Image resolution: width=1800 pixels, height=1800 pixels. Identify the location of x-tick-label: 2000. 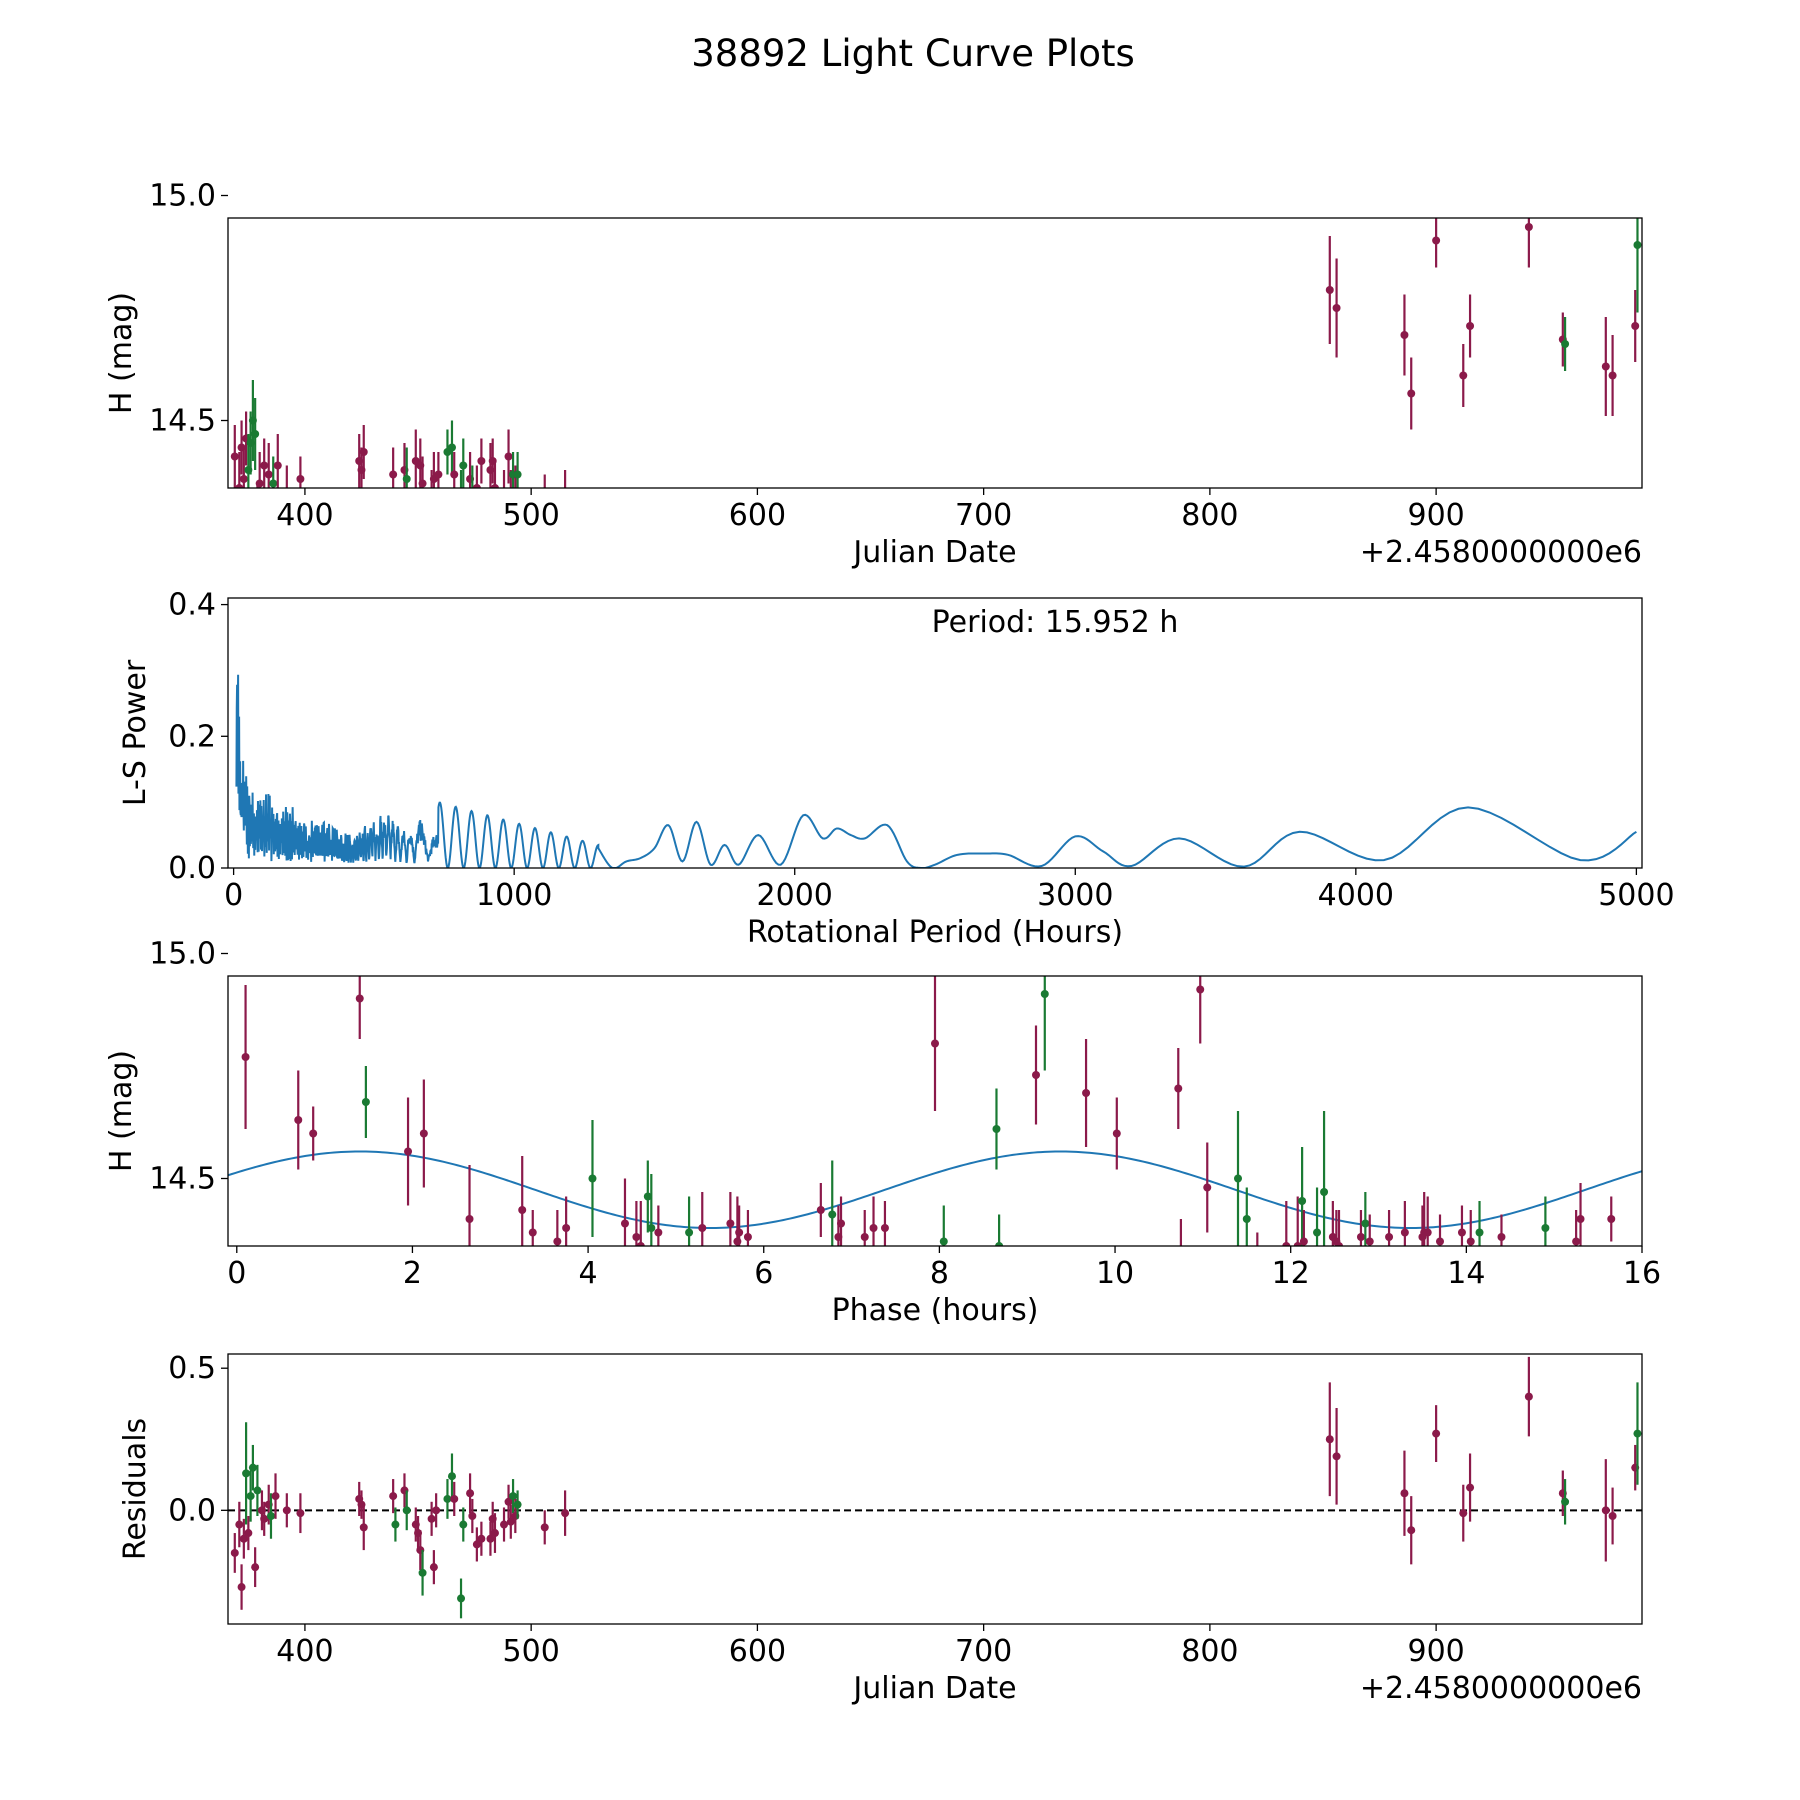
(795, 895).